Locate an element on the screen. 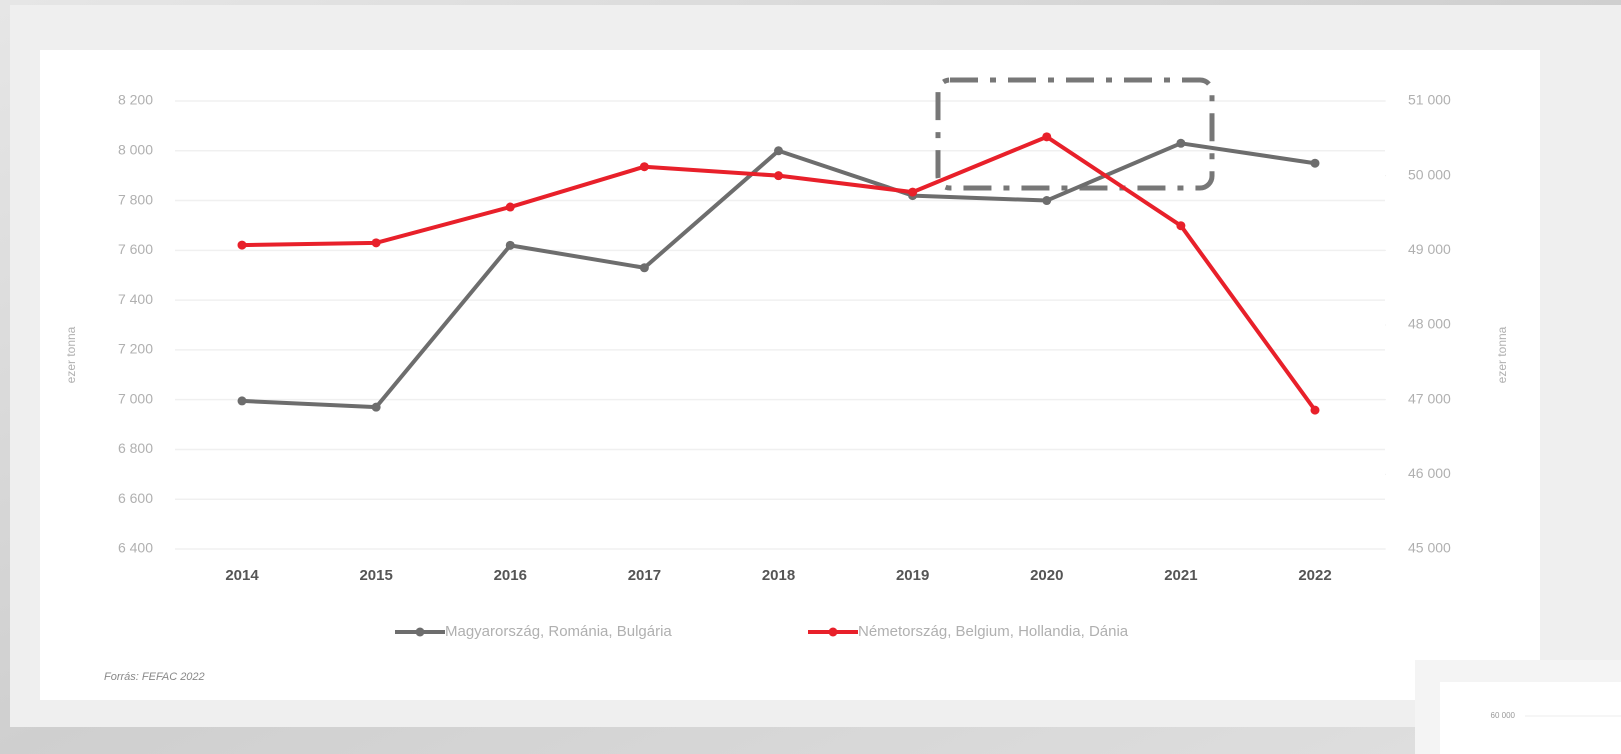 The image size is (1621, 754). y-tick-label: 7 800 is located at coordinates (135, 199).